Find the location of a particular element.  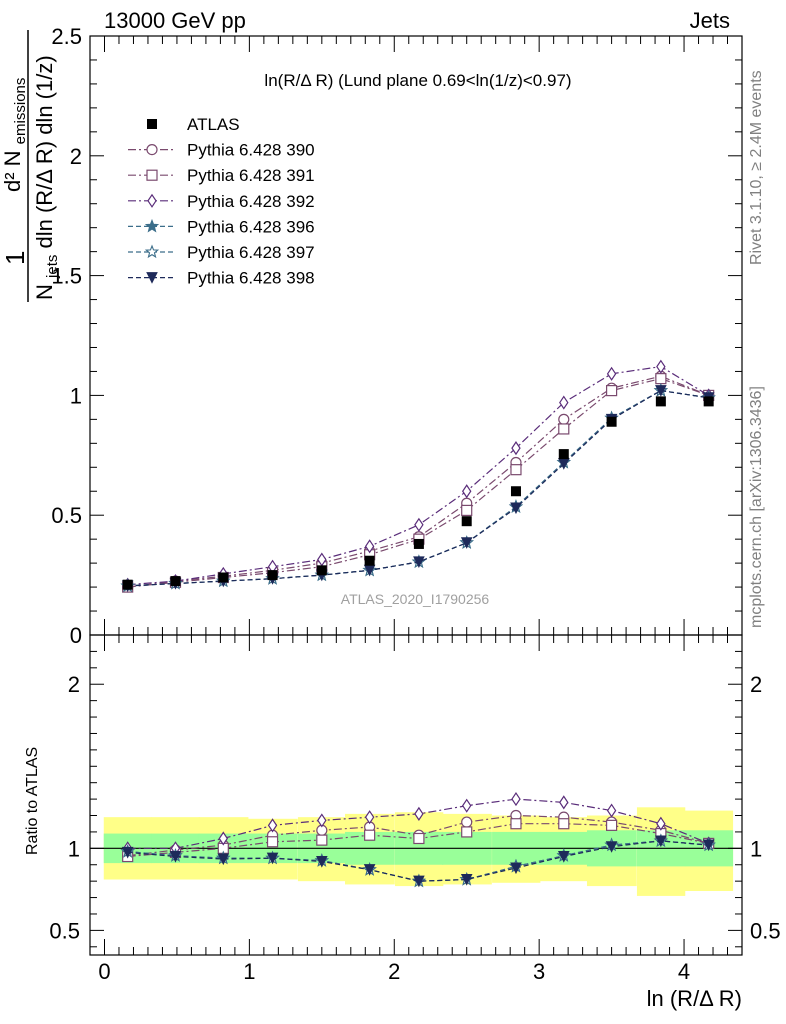

main-y-tick-label: 1.5 is located at coordinates (66, 276).